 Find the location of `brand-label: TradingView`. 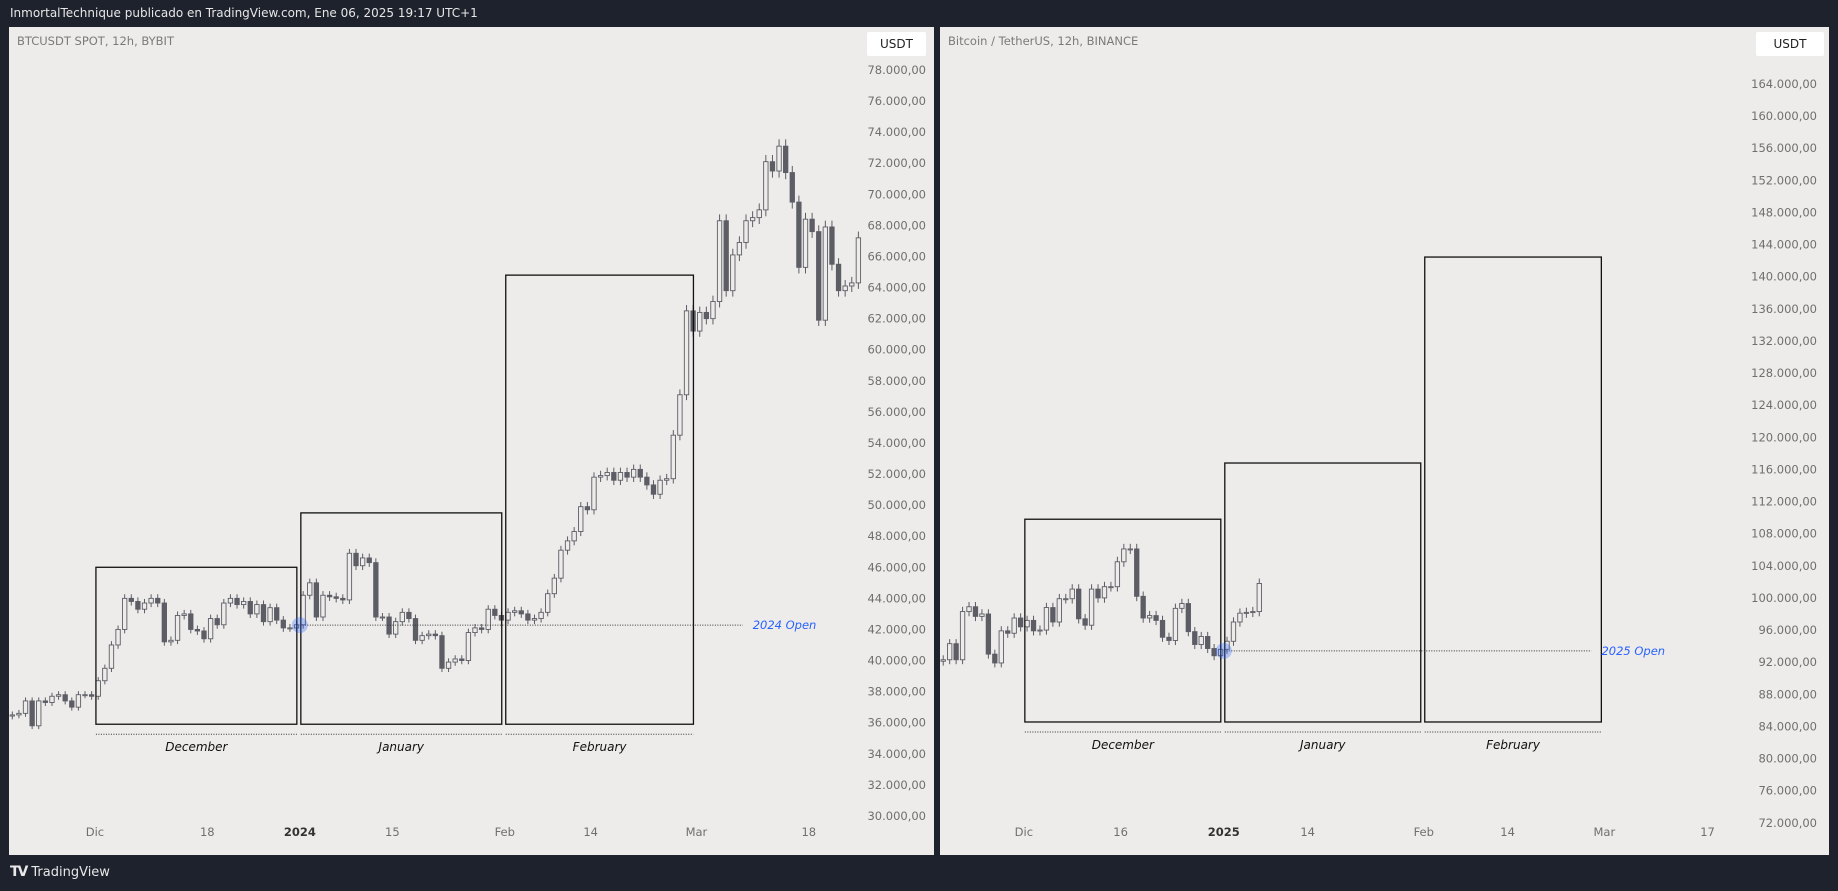

brand-label: TradingView is located at coordinates (70, 872).